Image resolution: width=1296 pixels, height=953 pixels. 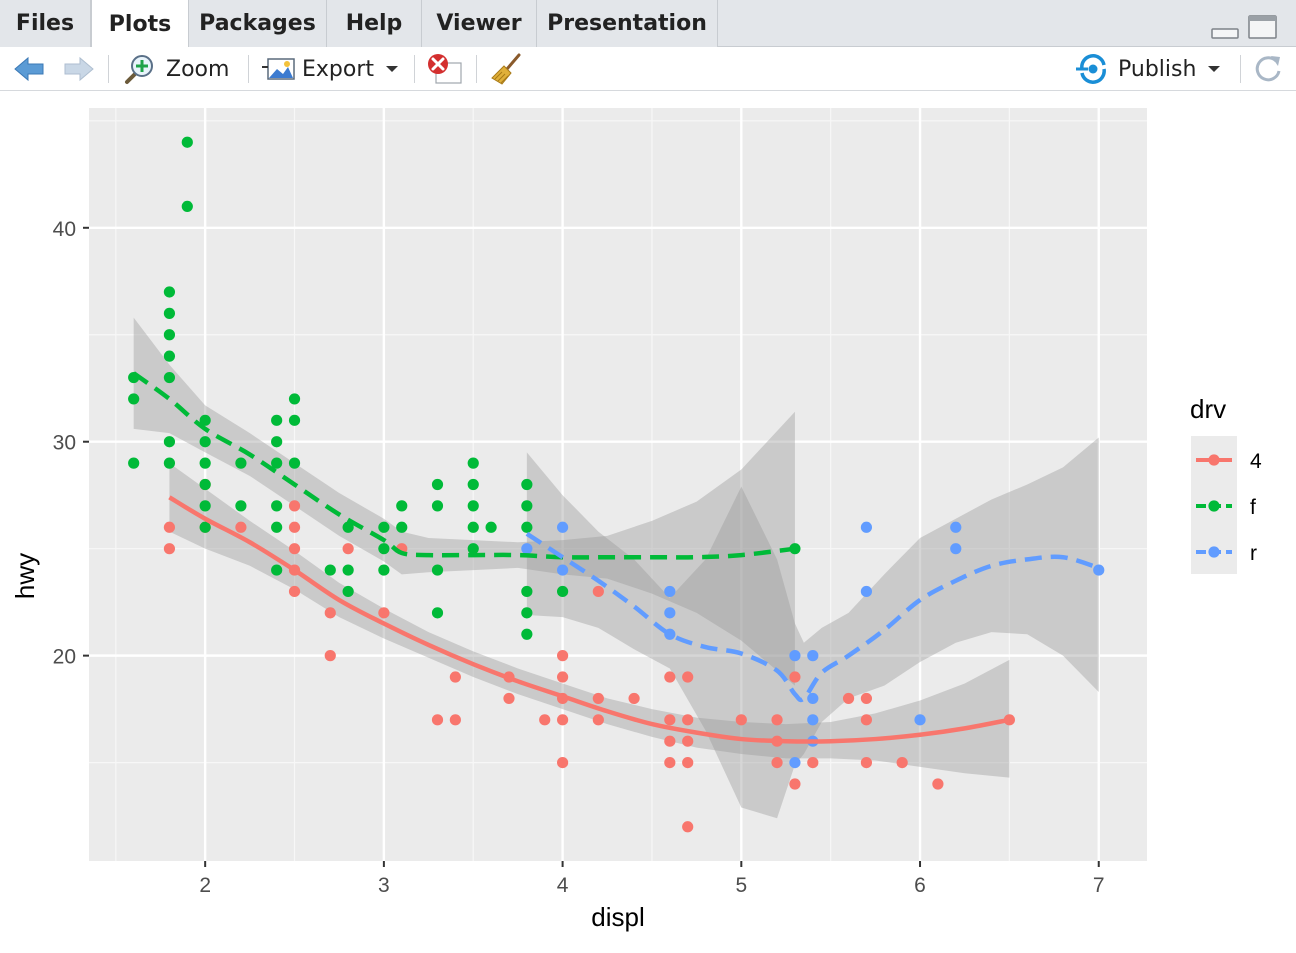 I want to click on forward-button, so click(x=79, y=69).